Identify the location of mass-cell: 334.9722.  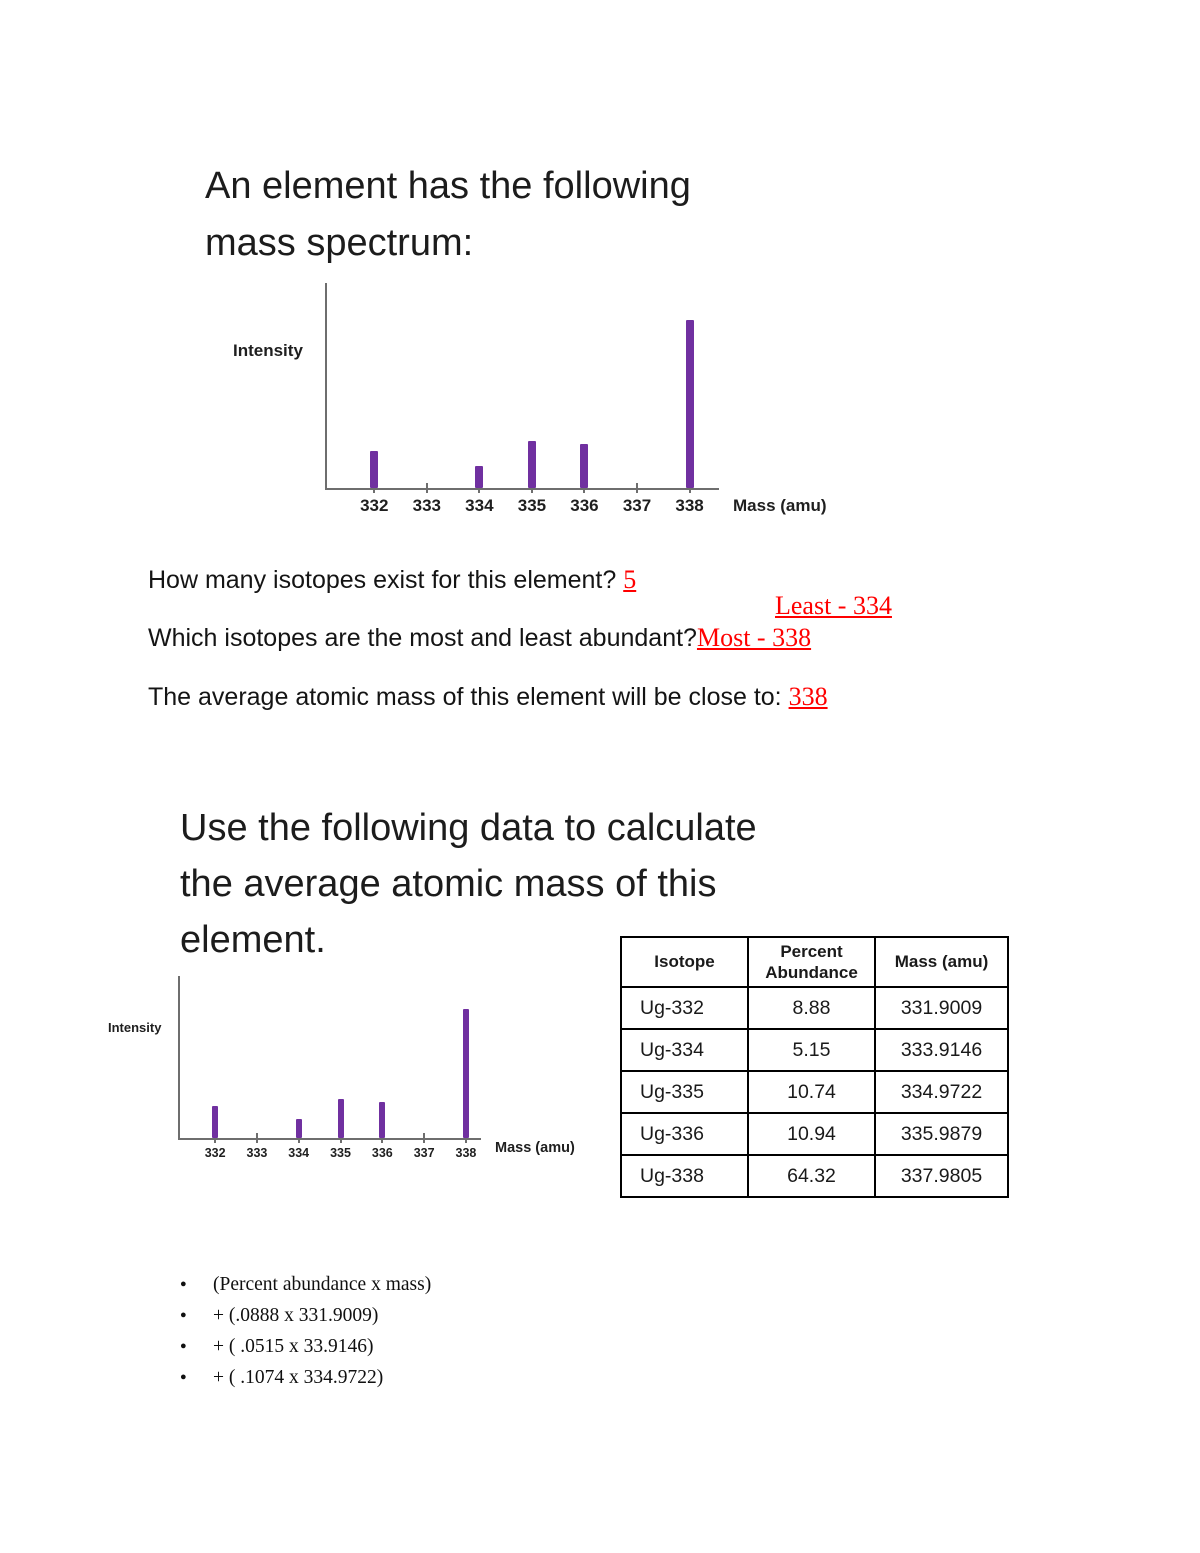
(941, 1092).